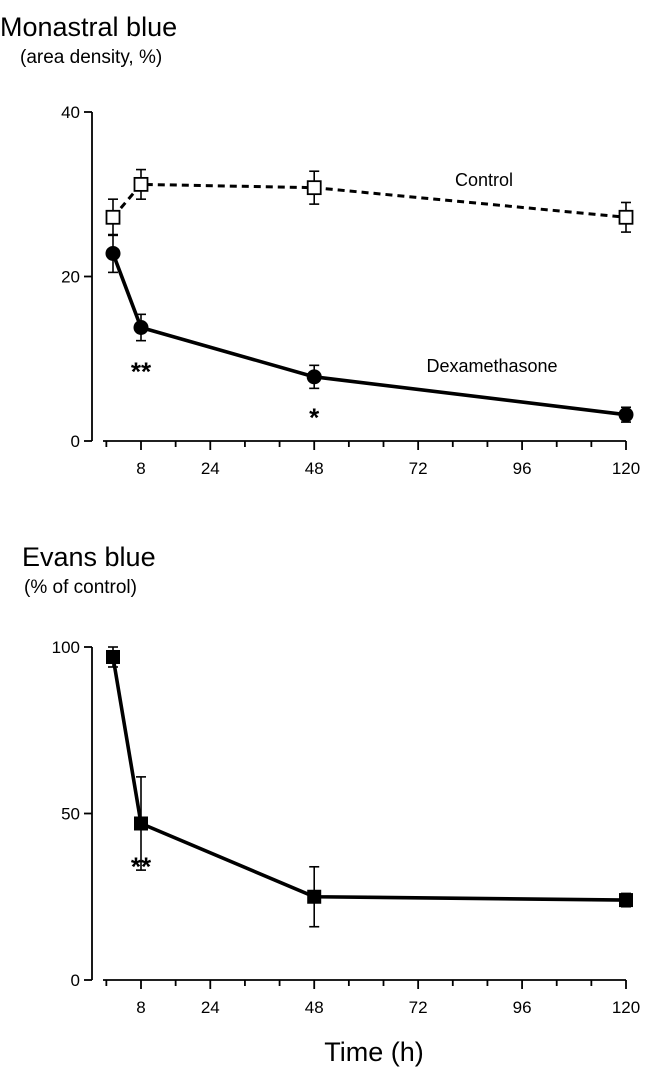 Image resolution: width=652 pixels, height=1076 pixels. Describe the element at coordinates (75, 980) in the screenshot. I see `bottom-y-tick-label: 0` at that location.